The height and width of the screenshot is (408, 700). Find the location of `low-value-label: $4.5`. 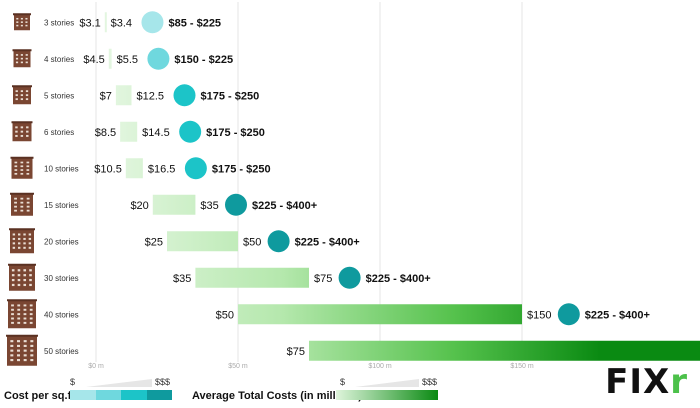

low-value-label: $4.5 is located at coordinates (93, 60).